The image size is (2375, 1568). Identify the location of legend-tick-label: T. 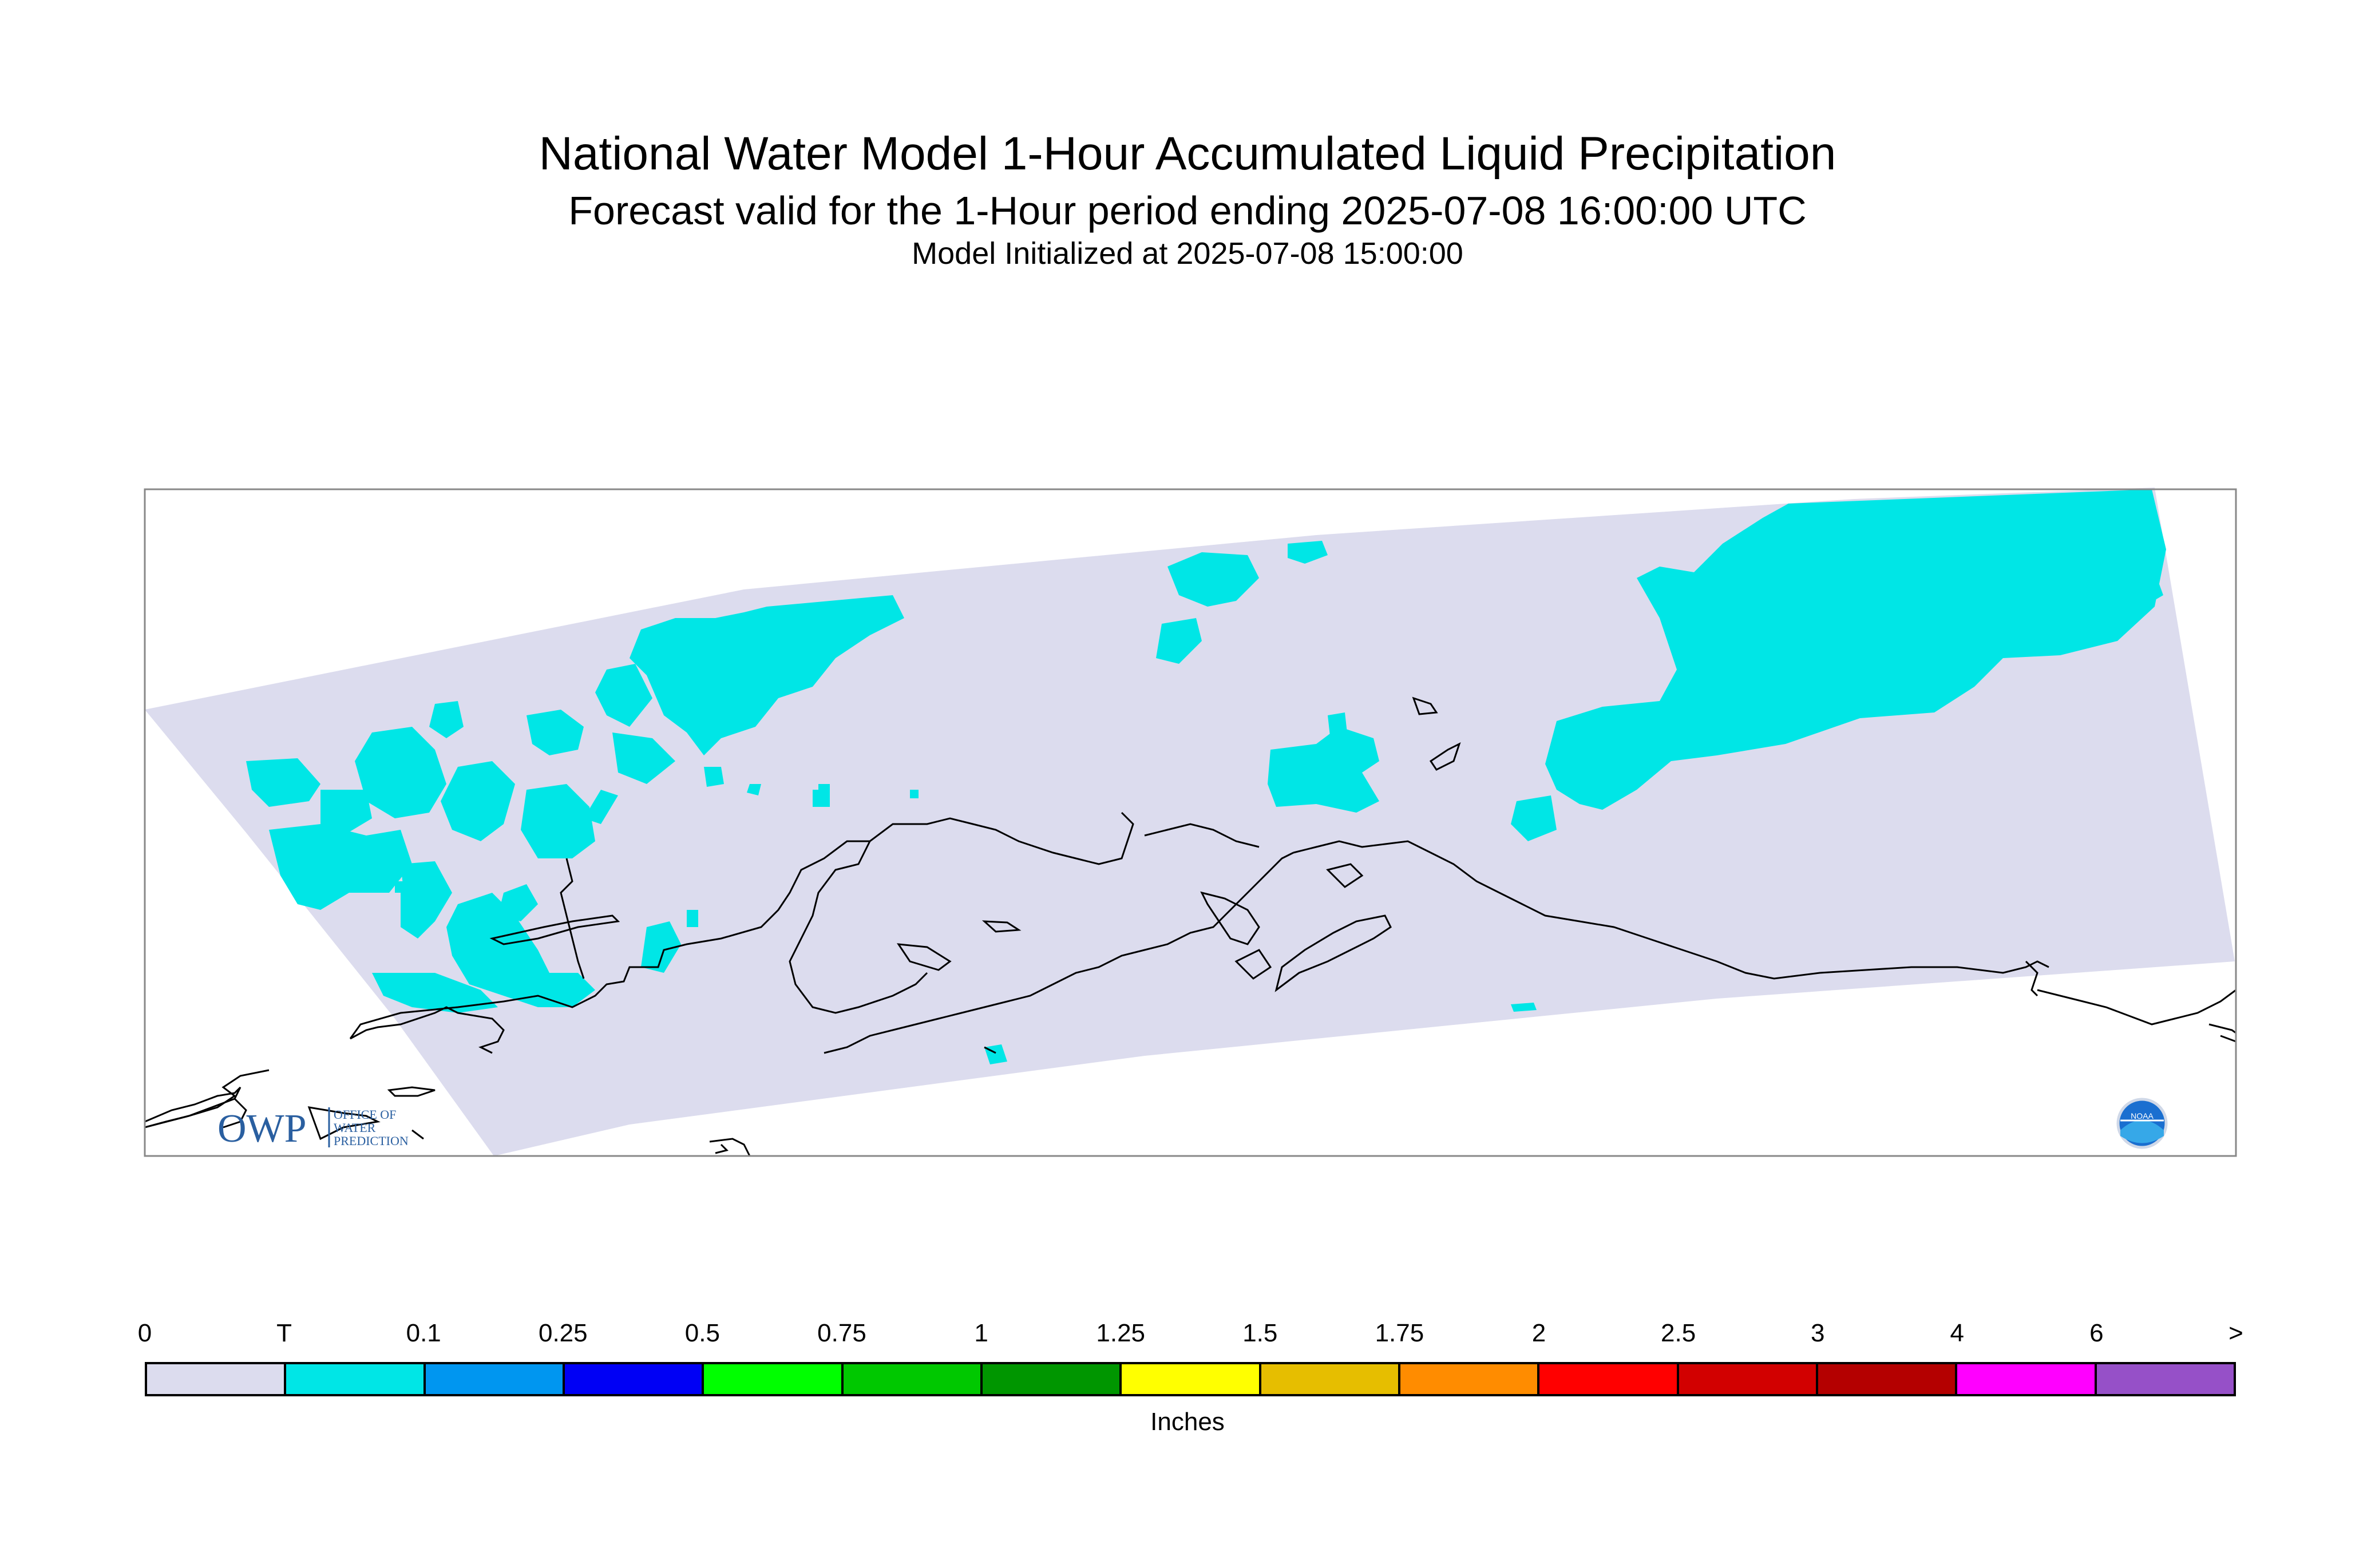
(284, 1333).